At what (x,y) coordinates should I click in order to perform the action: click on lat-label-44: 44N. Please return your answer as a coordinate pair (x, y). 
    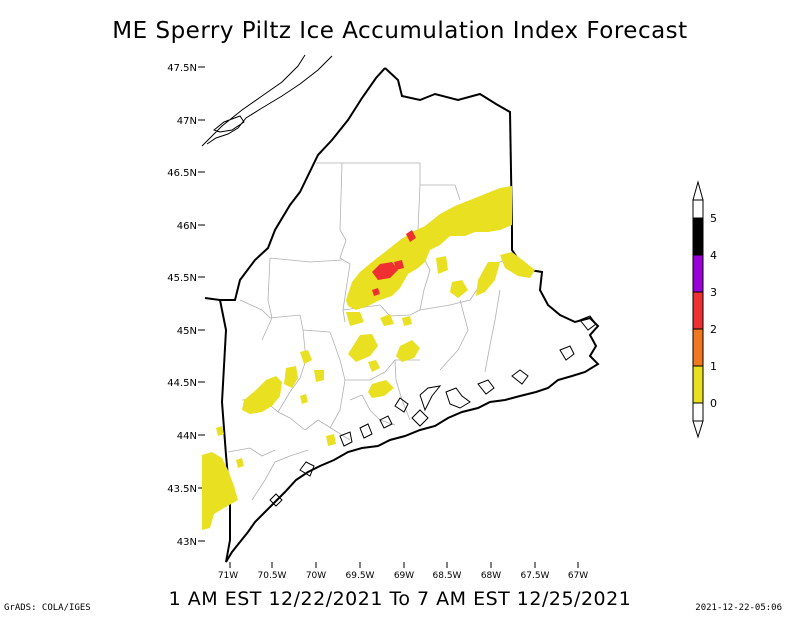
    Looking at the image, I should click on (187, 436).